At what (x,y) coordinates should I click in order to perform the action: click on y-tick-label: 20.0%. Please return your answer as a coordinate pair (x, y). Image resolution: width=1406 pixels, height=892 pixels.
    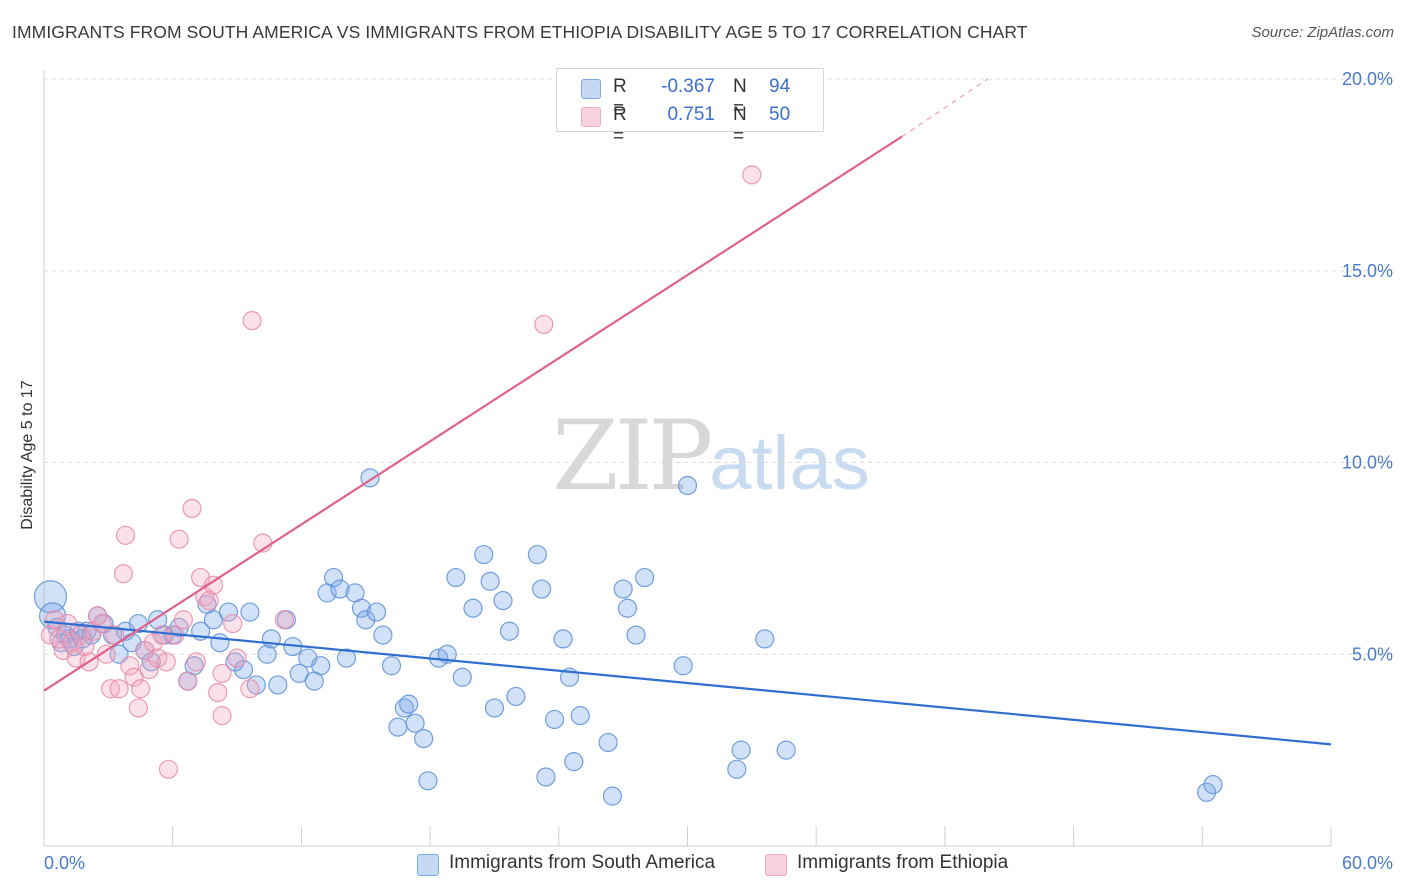
    Looking at the image, I should click on (1367, 79).